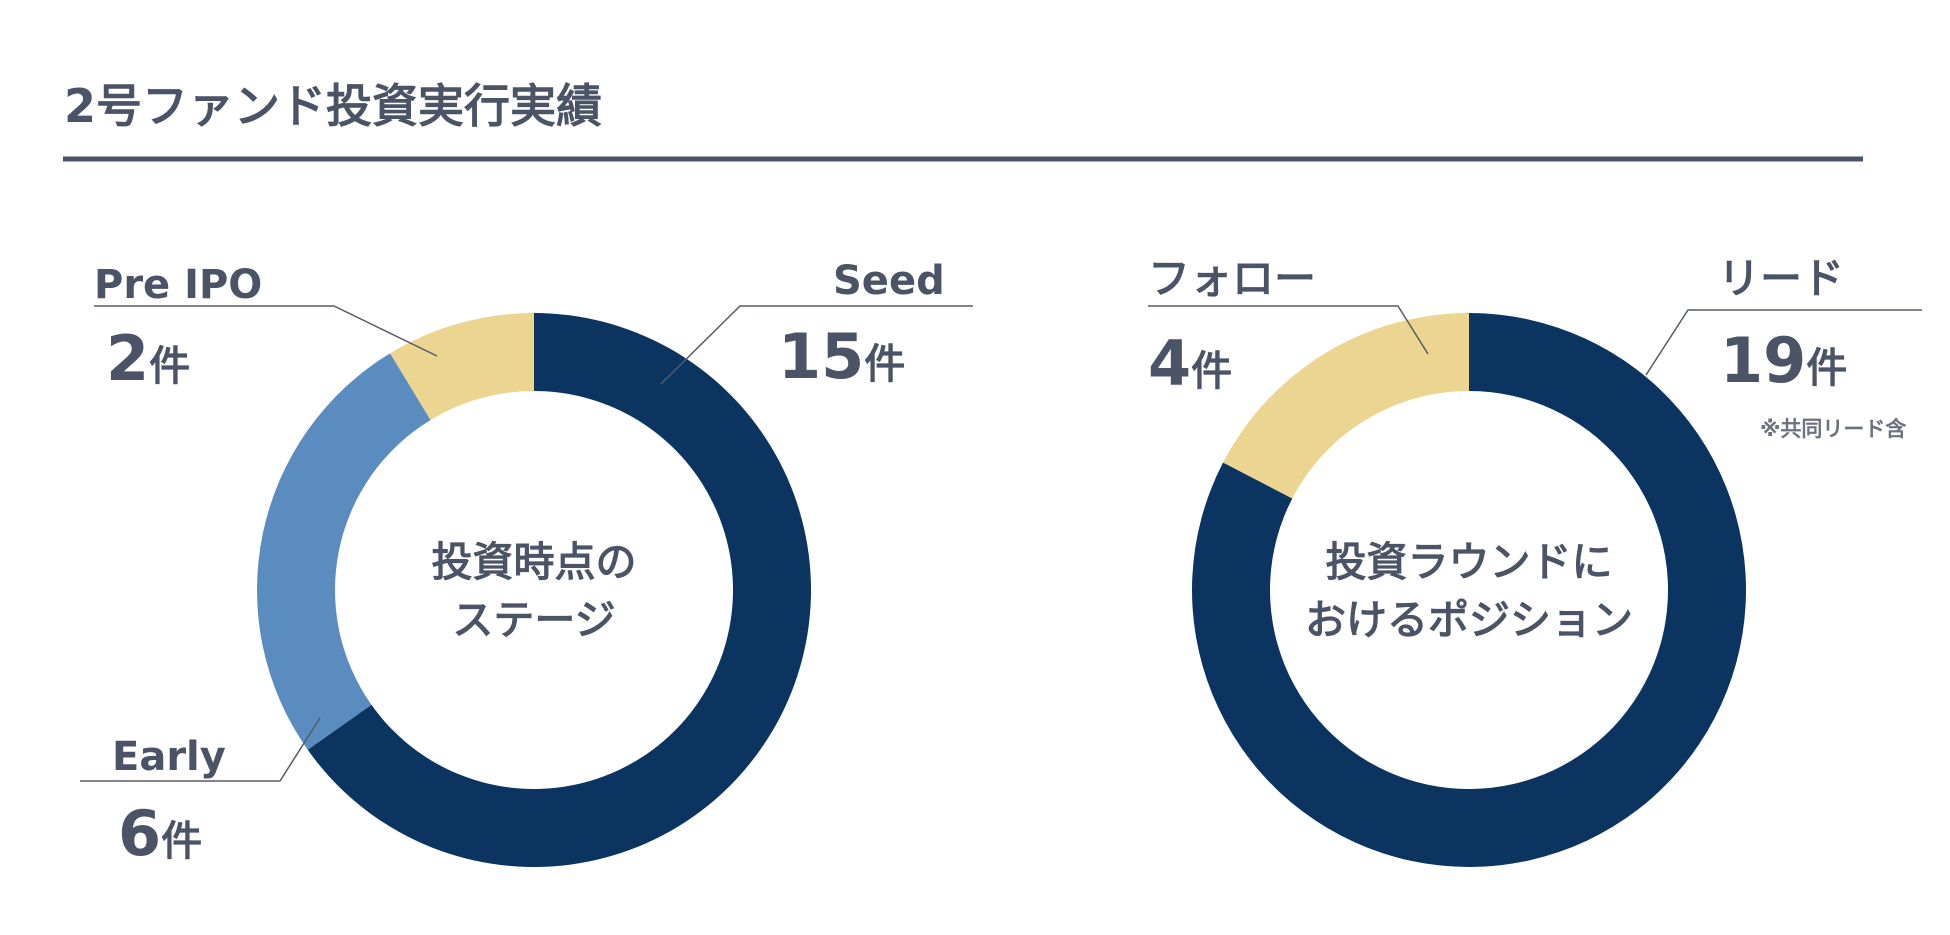 This screenshot has height=935, width=1950. I want to click on slice-value-label: 19件, so click(1783, 360).